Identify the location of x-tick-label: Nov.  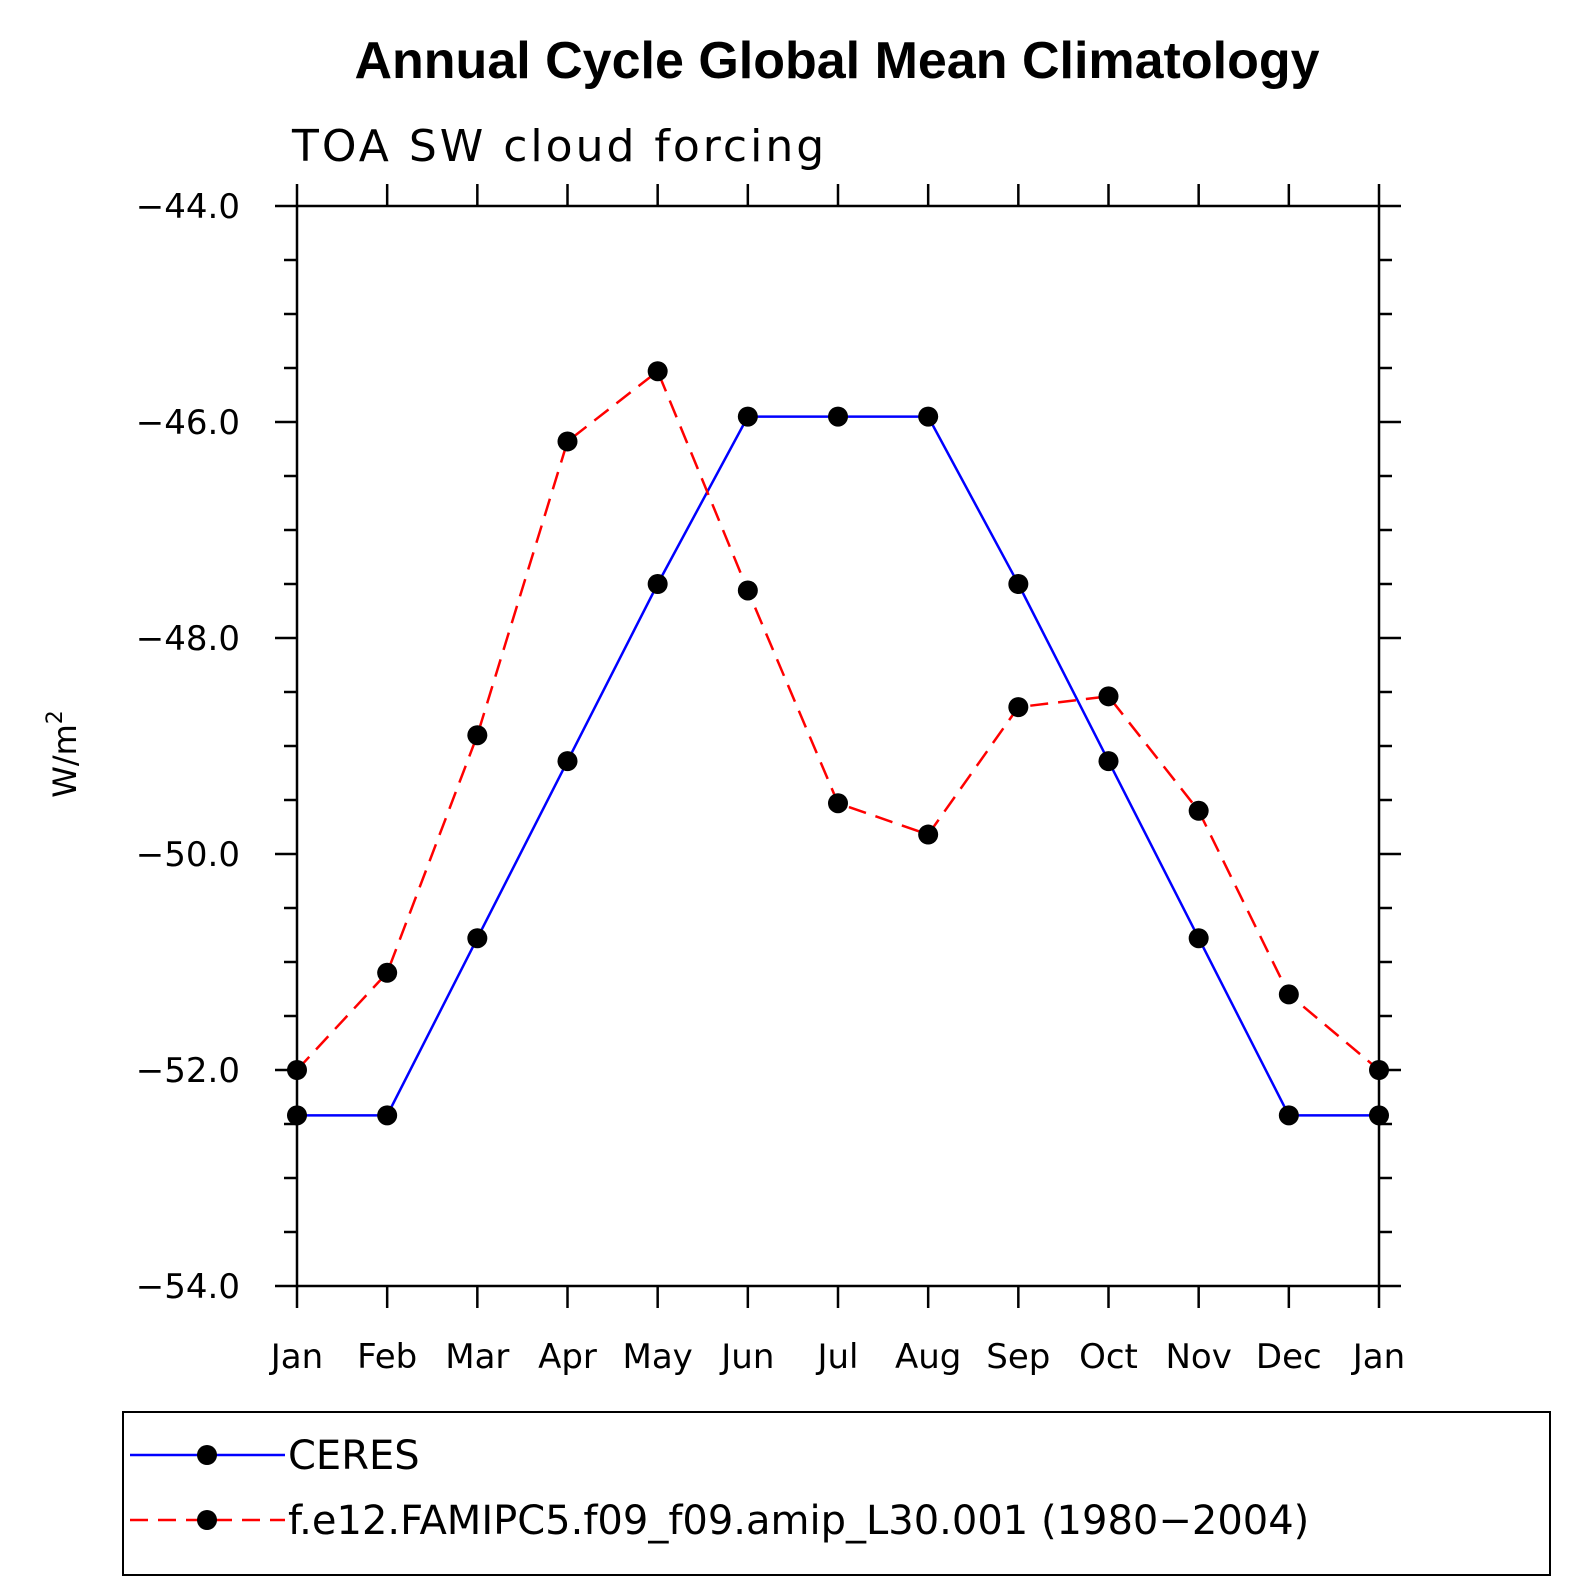
(1198, 1357).